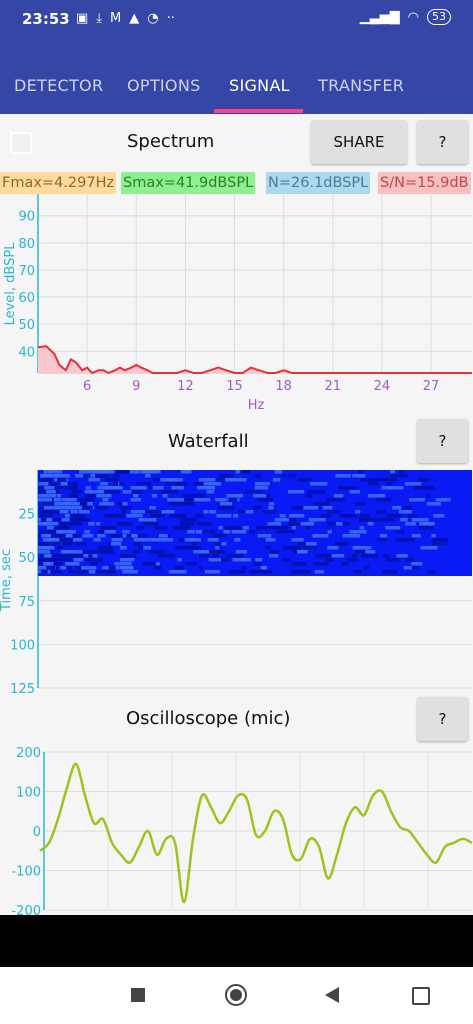  Describe the element at coordinates (361, 85) in the screenshot. I see `tab-transfer: TRANSFER` at that location.